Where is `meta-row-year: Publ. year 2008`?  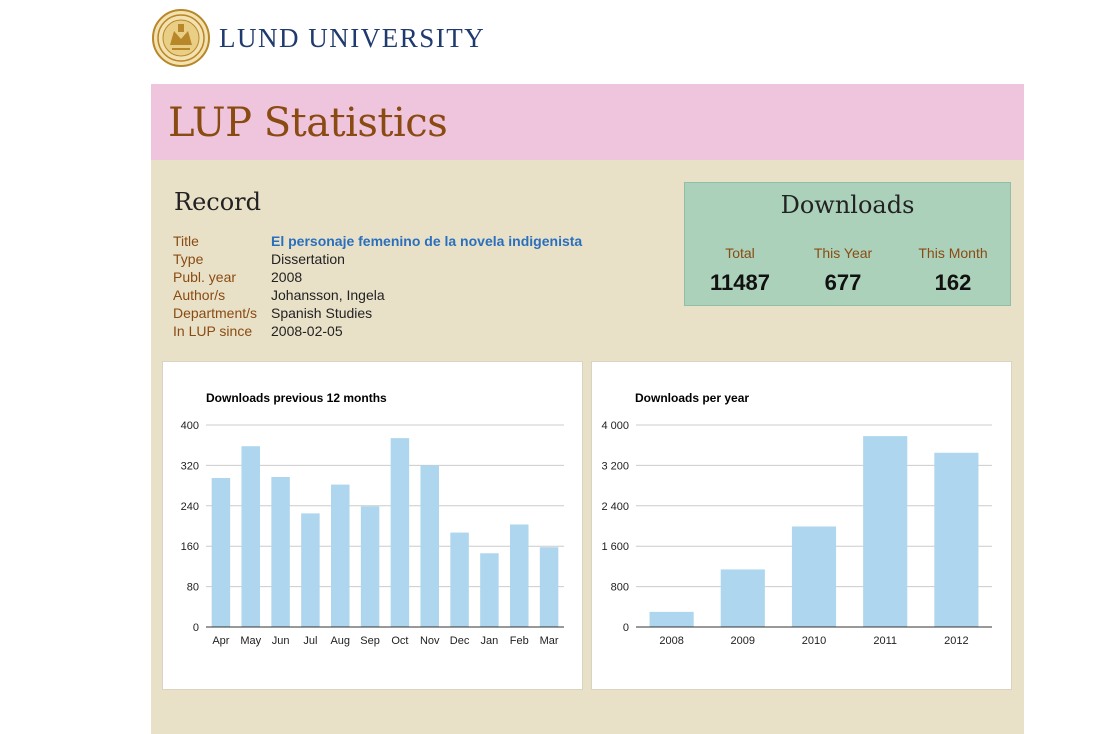 meta-row-year: Publ. year 2008 is located at coordinates (377, 277).